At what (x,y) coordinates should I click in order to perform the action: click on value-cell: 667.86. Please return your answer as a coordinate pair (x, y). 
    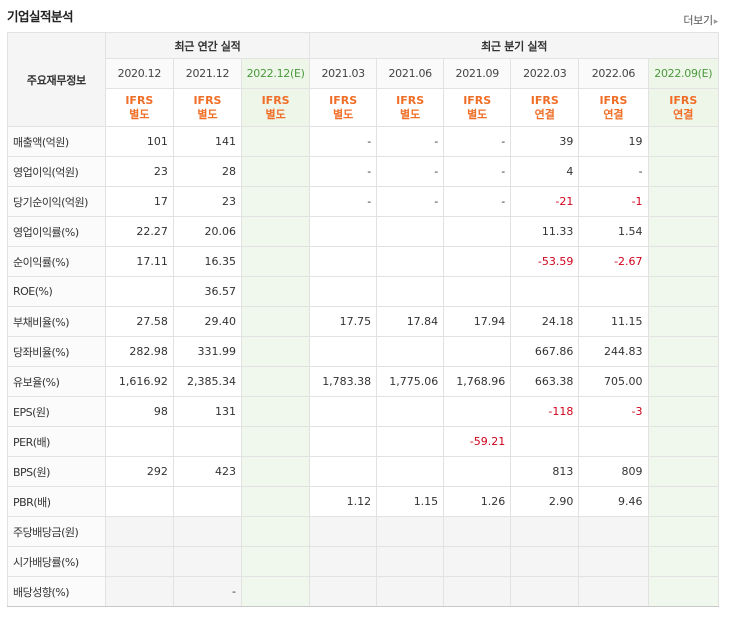
    Looking at the image, I should click on (545, 351).